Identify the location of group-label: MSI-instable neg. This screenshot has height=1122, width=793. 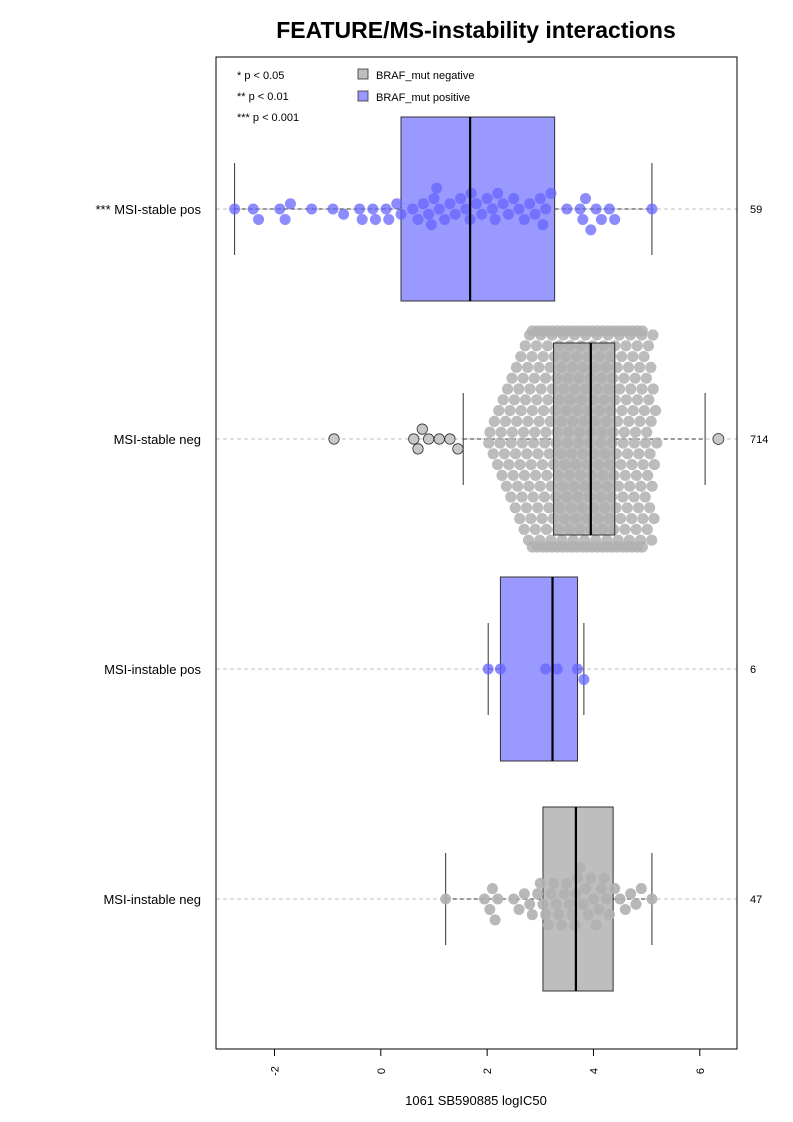
(152, 899).